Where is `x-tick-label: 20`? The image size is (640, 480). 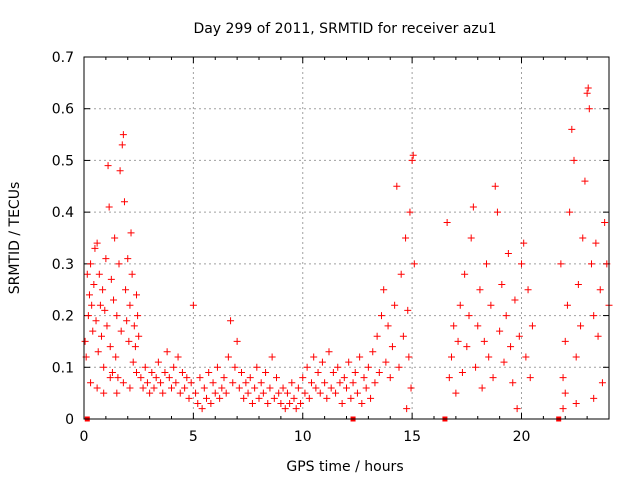
x-tick-label: 20 is located at coordinates (522, 437).